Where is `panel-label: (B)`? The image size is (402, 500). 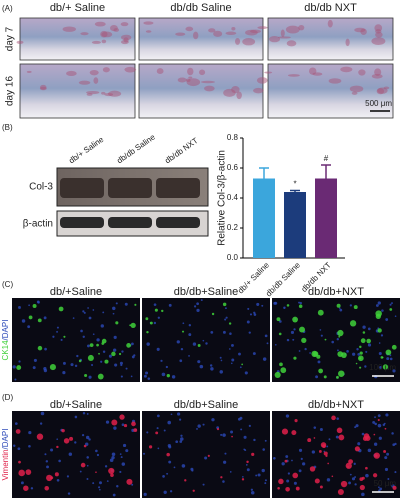
panel-label: (B) is located at coordinates (7, 127).